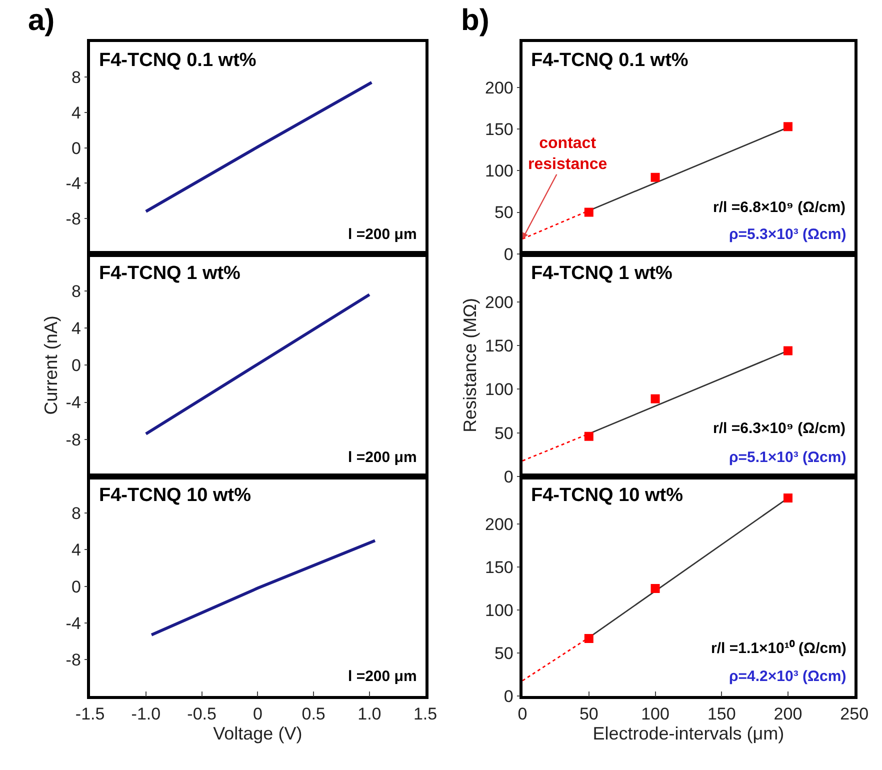  What do you see at coordinates (788, 714) in the screenshot?
I see `x-tick-label: 200` at bounding box center [788, 714].